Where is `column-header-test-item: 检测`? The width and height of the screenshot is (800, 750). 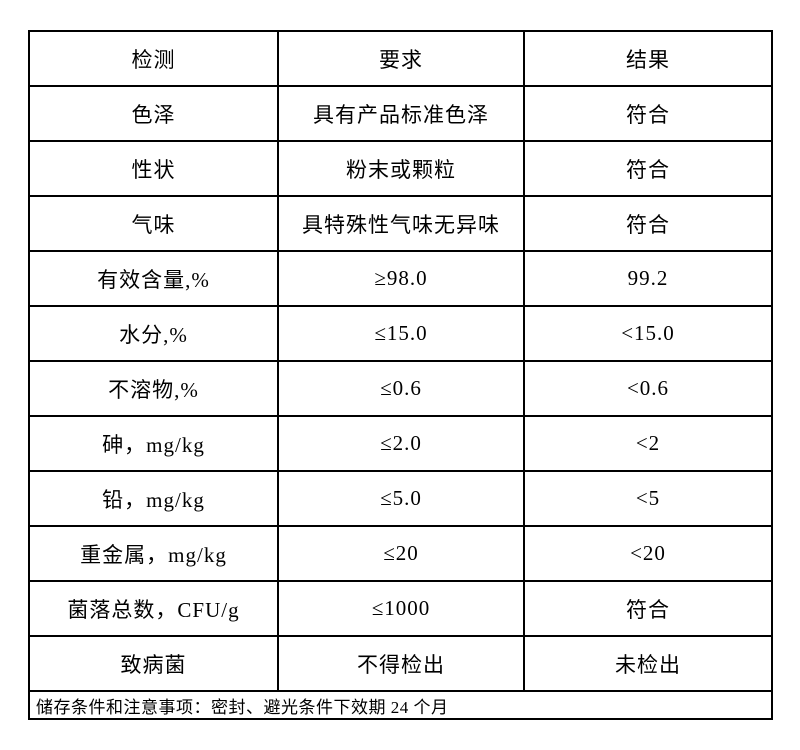
column-header-test-item: 检测 is located at coordinates (153, 58).